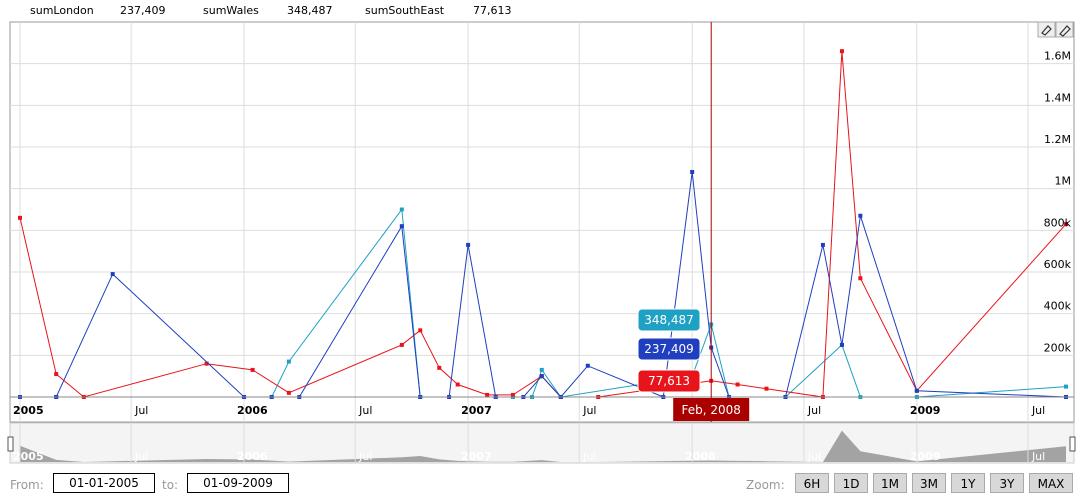 The height and width of the screenshot is (503, 1090). I want to click on to-date-input, so click(238, 483).